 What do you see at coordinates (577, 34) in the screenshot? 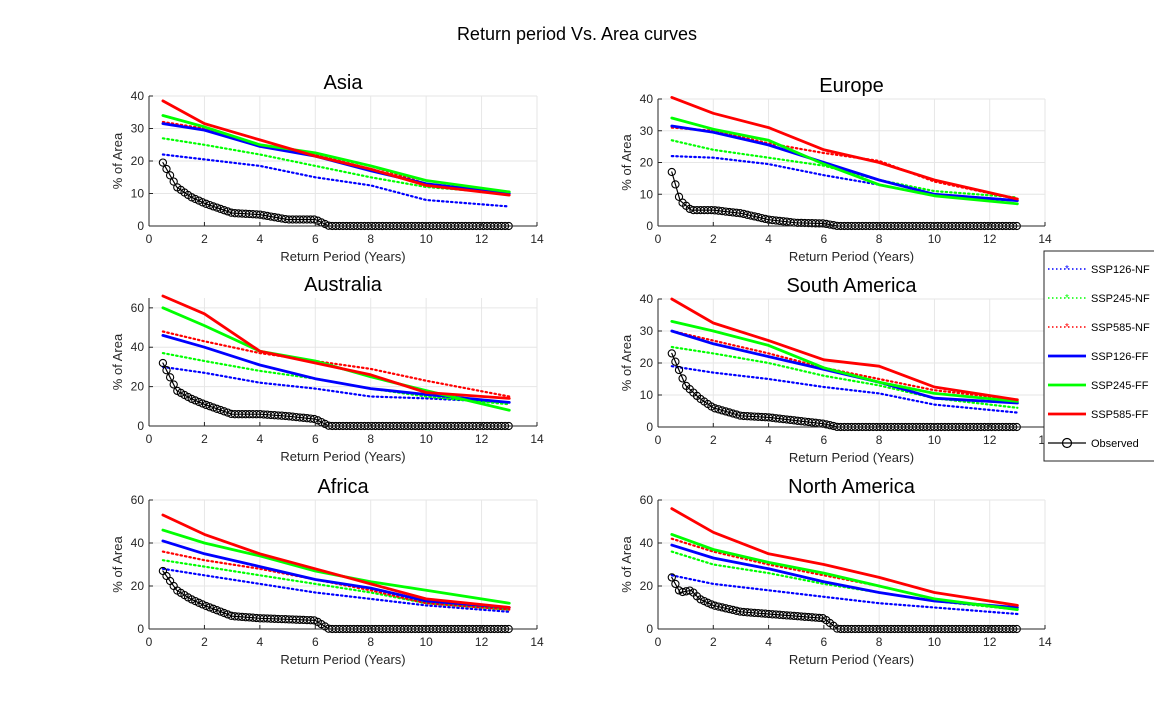
I see `figure-title: Return period Vs. Area curves` at bounding box center [577, 34].